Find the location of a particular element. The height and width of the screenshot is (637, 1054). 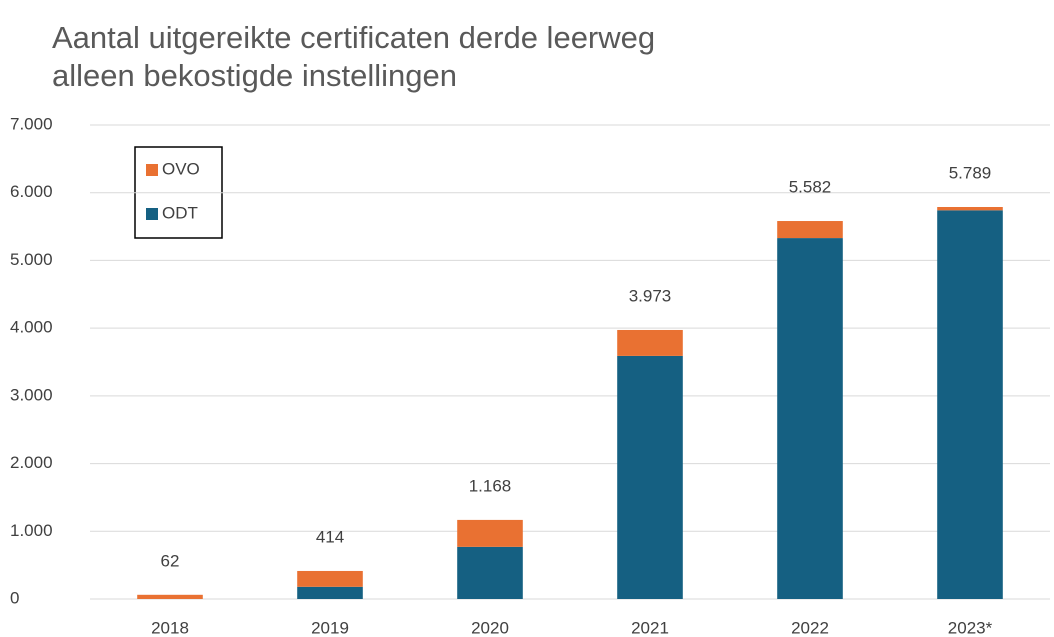

total-label: 1.168 is located at coordinates (490, 485).